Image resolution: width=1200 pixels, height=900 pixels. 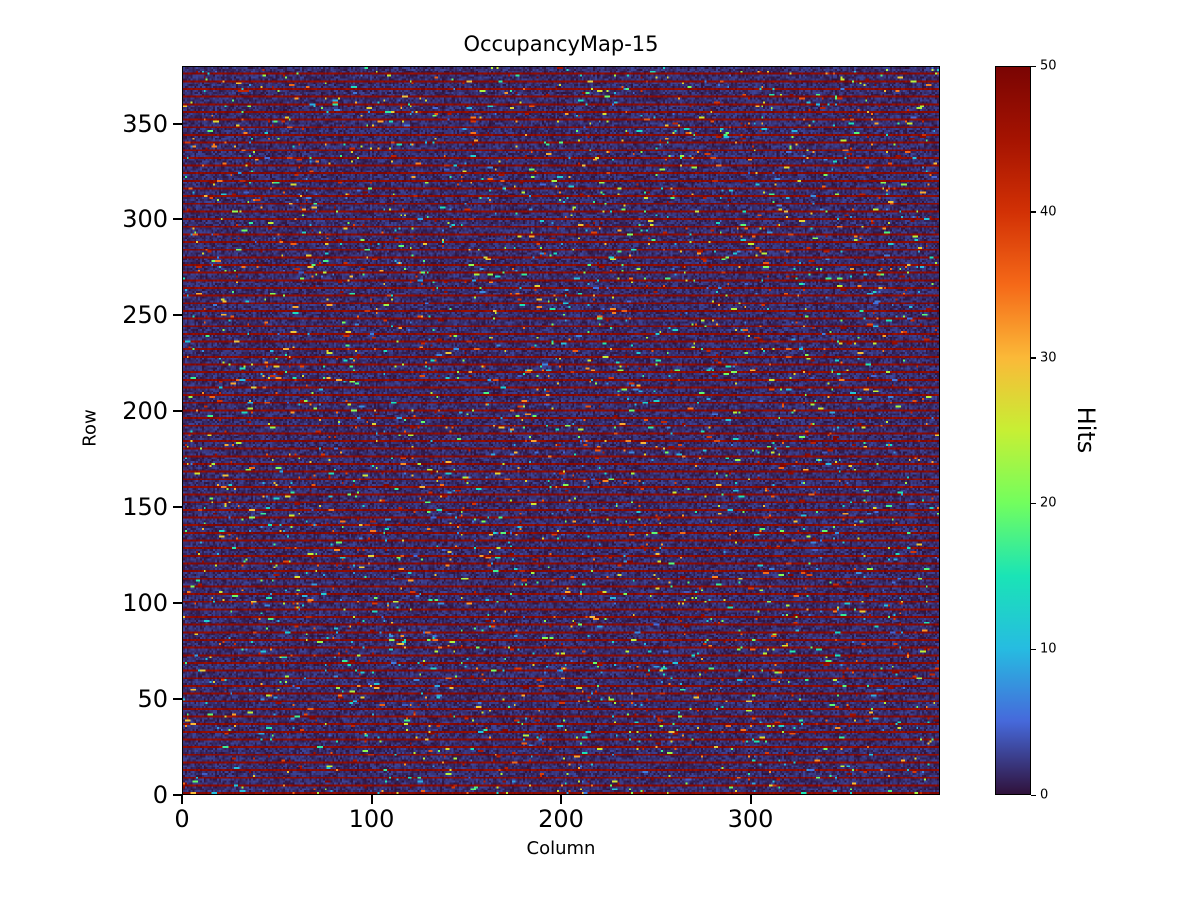 What do you see at coordinates (1044, 795) in the screenshot?
I see `colorbar-tick-label: 0` at bounding box center [1044, 795].